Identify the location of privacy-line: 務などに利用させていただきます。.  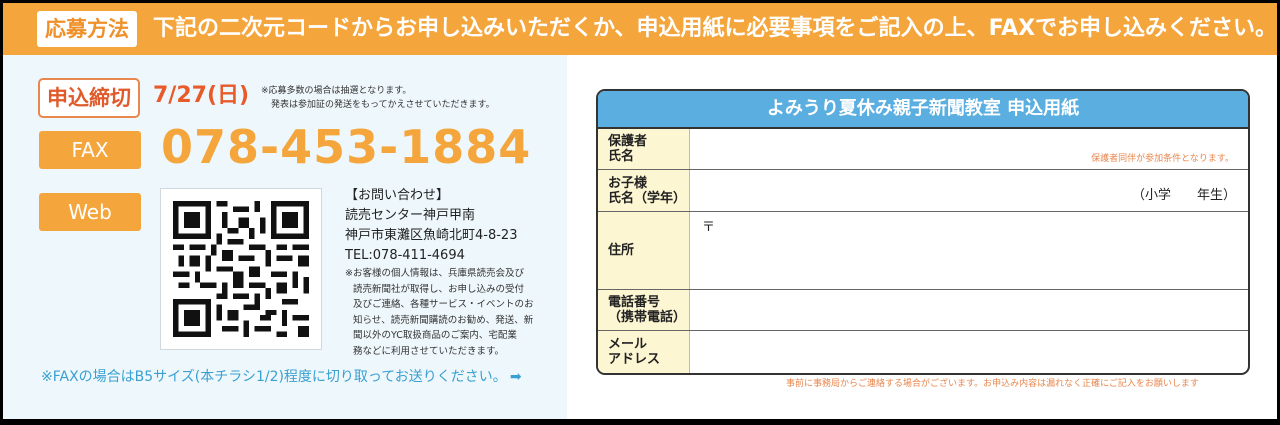
(429, 351).